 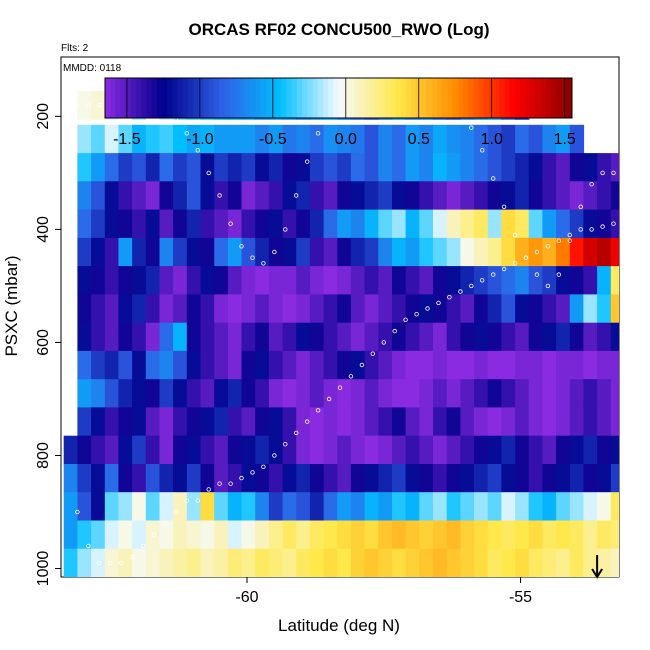 I want to click on colorbar-tick-label: 0.0, so click(x=346, y=139).